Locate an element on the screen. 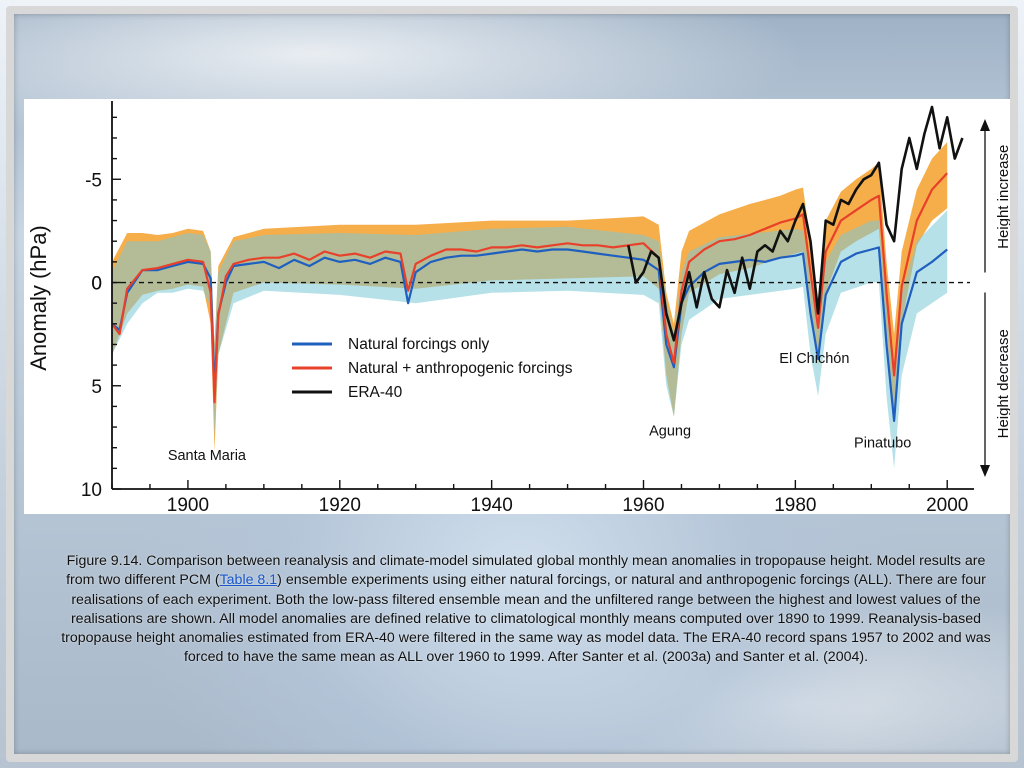 The image size is (1024, 768). x-tick-label-1980: 1980 is located at coordinates (795, 504).